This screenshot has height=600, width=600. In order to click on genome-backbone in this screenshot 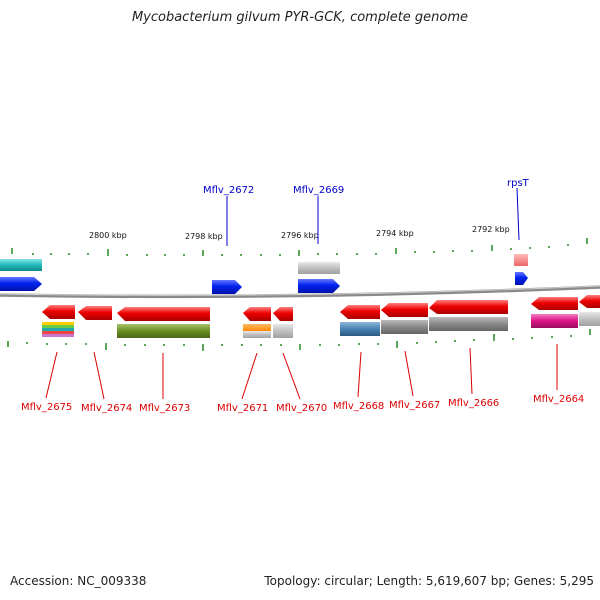, I will do `click(300, 292)`.